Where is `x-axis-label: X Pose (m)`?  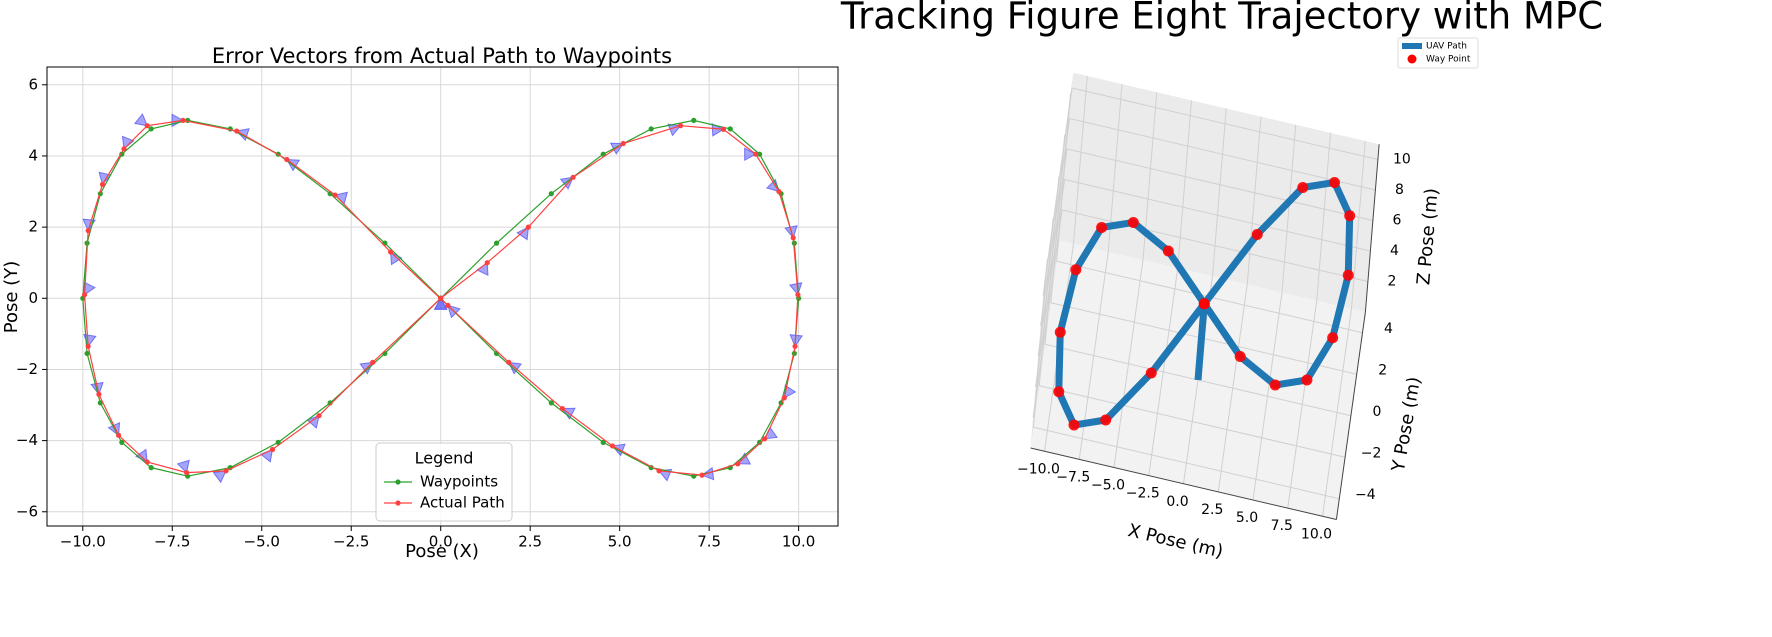
x-axis-label: X Pose (m) is located at coordinates (1175, 541).